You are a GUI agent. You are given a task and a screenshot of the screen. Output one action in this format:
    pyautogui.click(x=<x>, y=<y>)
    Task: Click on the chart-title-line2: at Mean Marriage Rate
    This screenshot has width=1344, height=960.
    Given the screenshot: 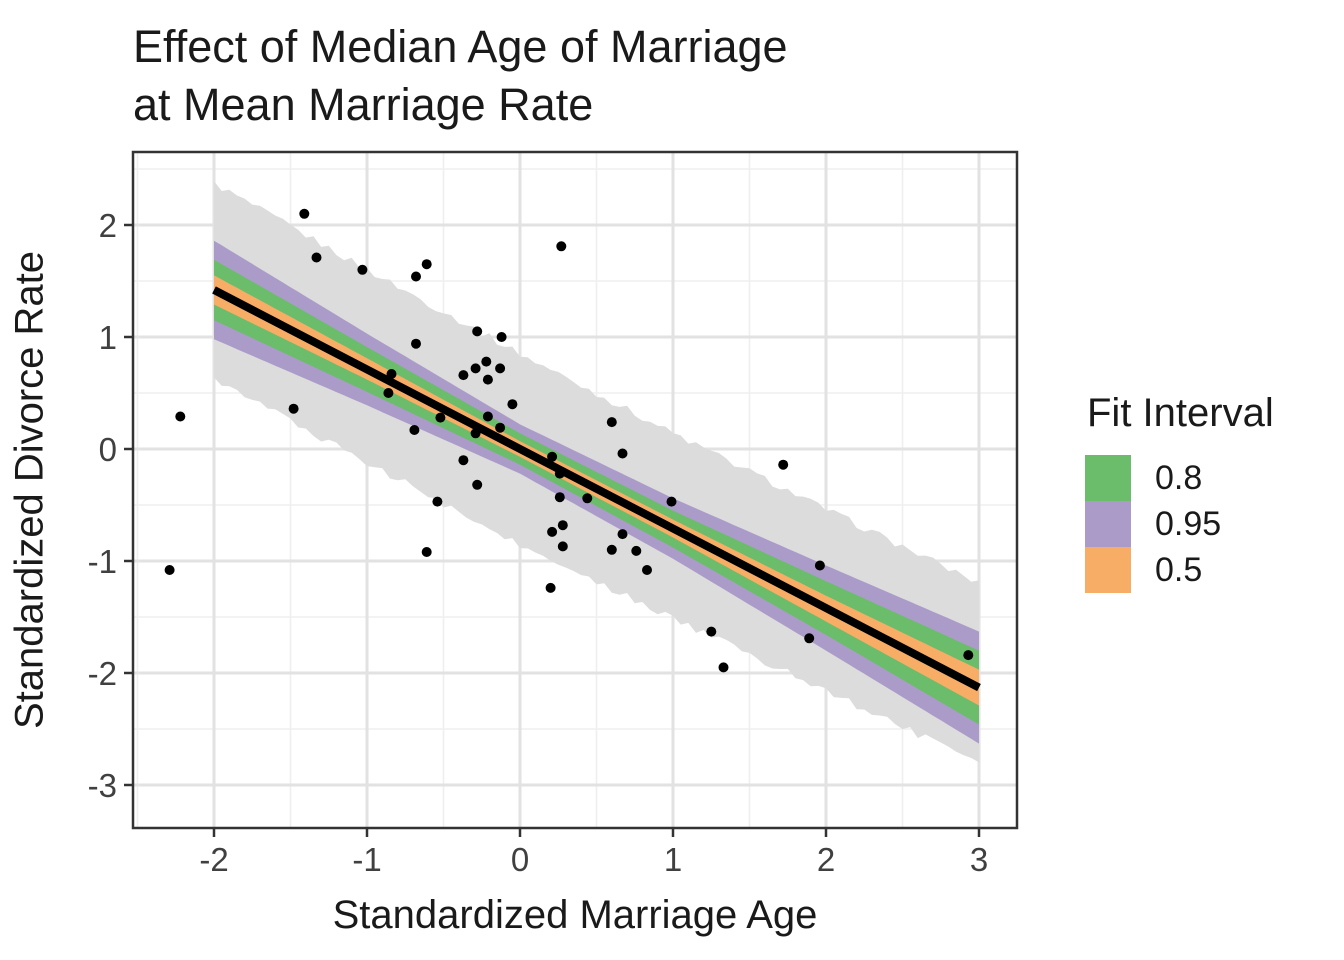 What is the action you would take?
    pyautogui.click(x=363, y=104)
    